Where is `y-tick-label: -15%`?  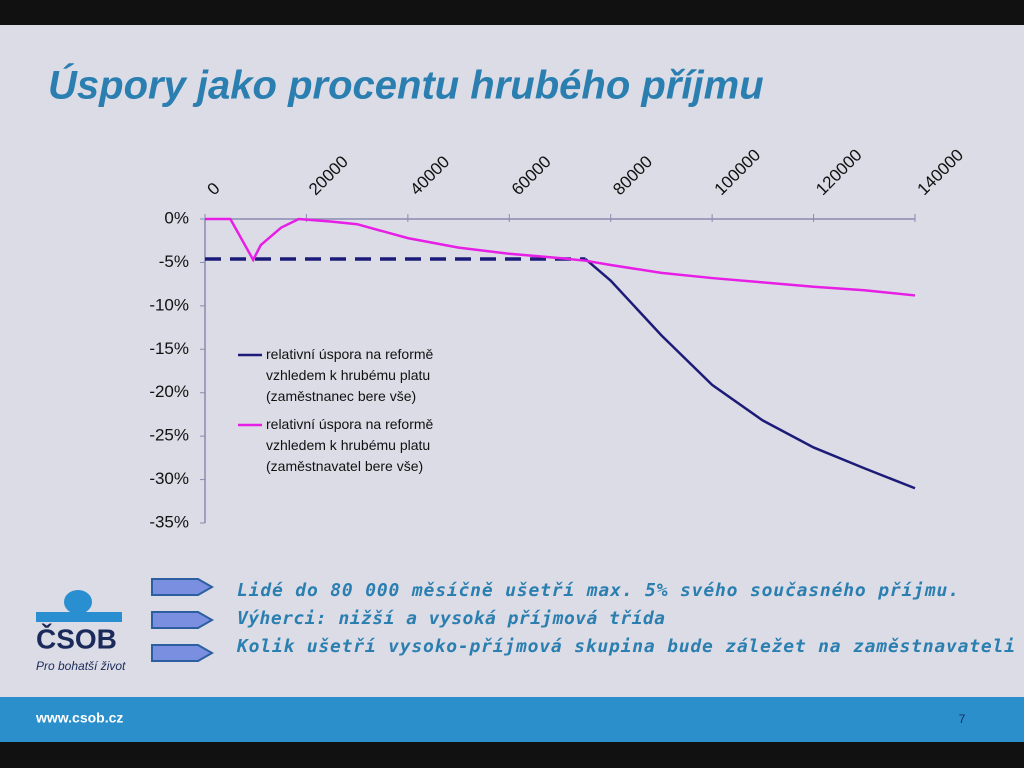
y-tick-label: -15% is located at coordinates (169, 348).